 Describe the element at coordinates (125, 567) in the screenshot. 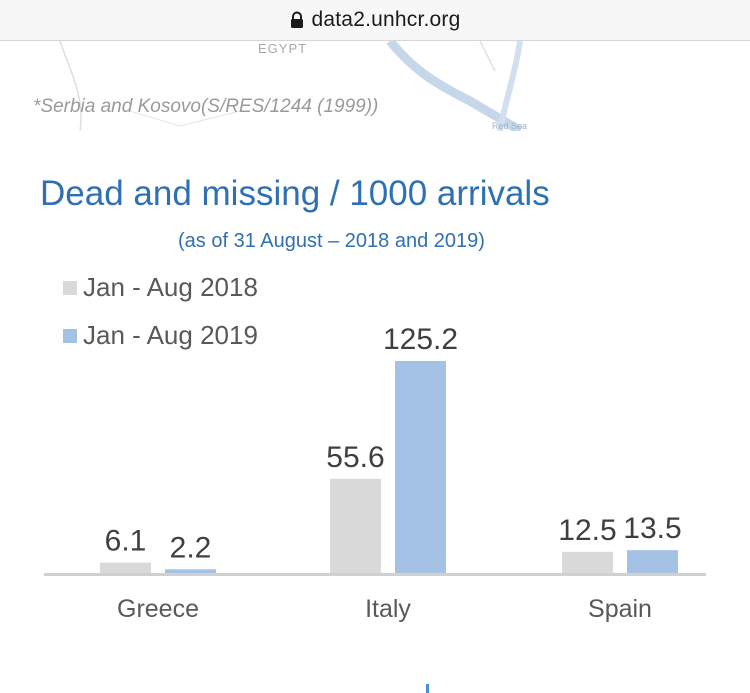

I see `bar-greece-2018` at that location.